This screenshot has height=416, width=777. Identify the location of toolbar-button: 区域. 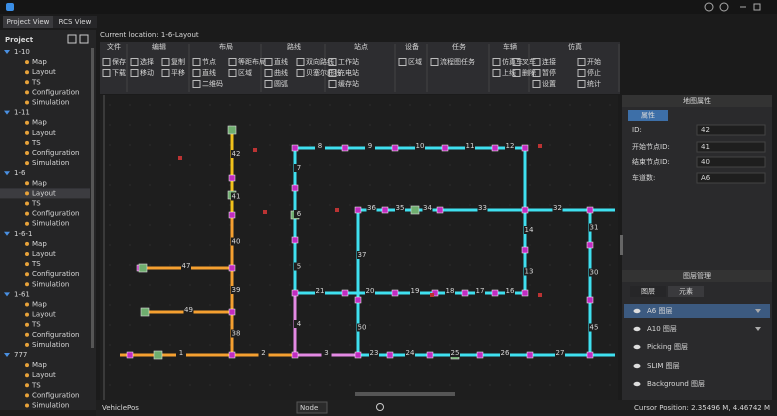
(415, 61).